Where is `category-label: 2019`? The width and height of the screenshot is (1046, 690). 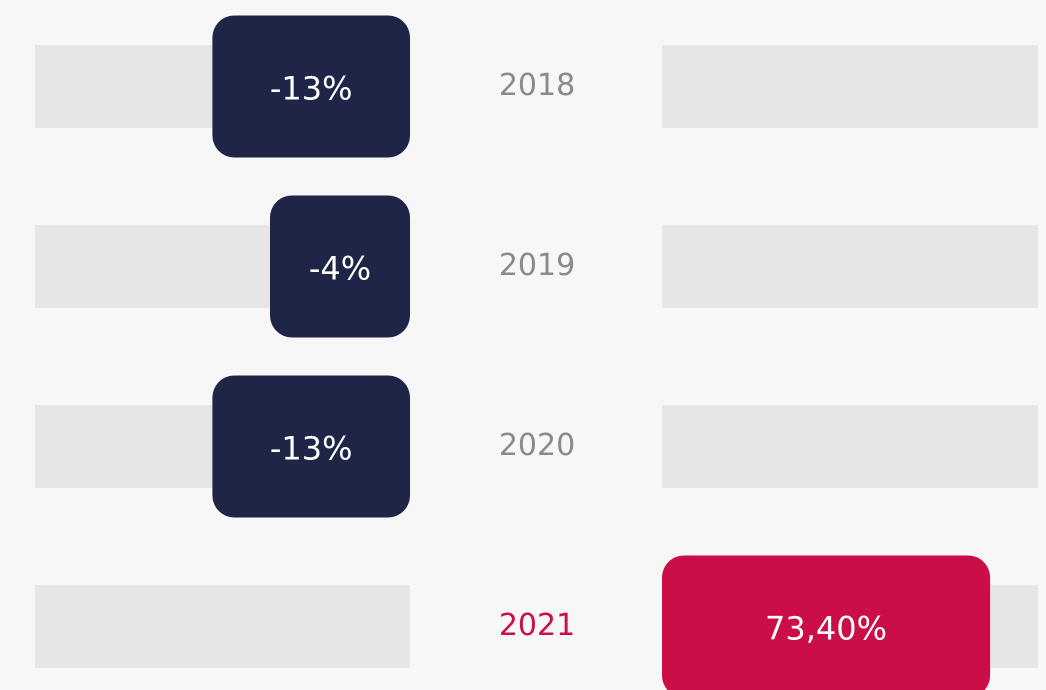 category-label: 2019 is located at coordinates (537, 265).